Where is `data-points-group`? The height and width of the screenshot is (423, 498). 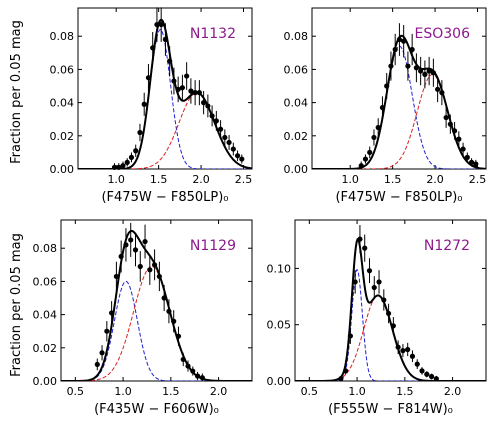
data-points-group is located at coordinates (178, 88).